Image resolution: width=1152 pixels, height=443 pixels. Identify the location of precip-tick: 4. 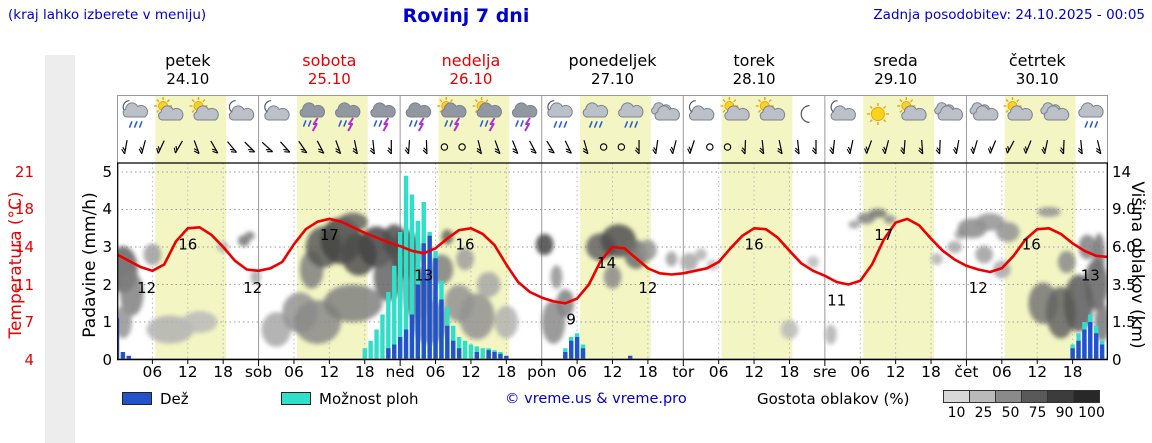
(107, 209).